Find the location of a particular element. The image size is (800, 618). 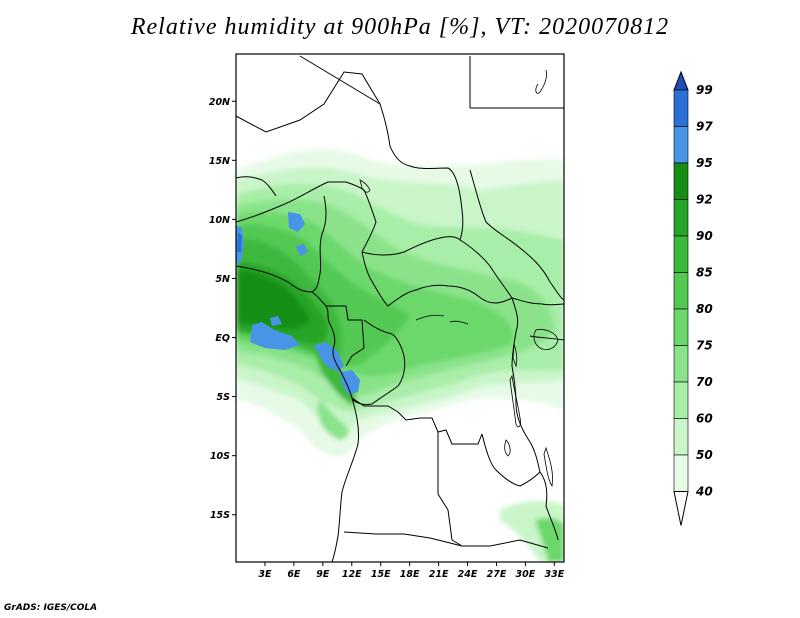

congo-drc-border is located at coordinates (378, 362).